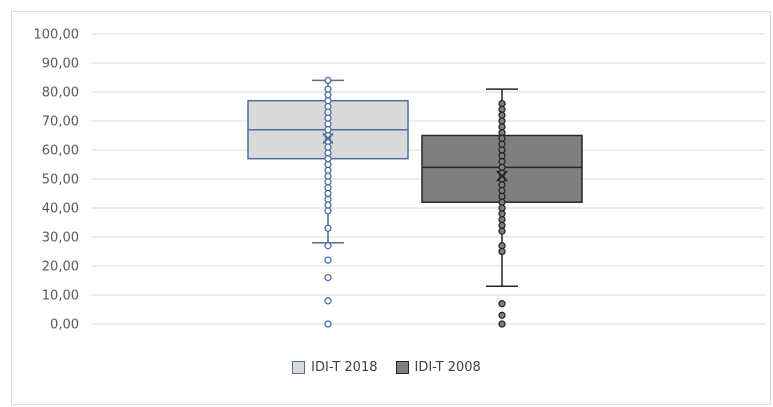  What do you see at coordinates (57, 35) in the screenshot?
I see `y-tick-label: 100,00` at bounding box center [57, 35].